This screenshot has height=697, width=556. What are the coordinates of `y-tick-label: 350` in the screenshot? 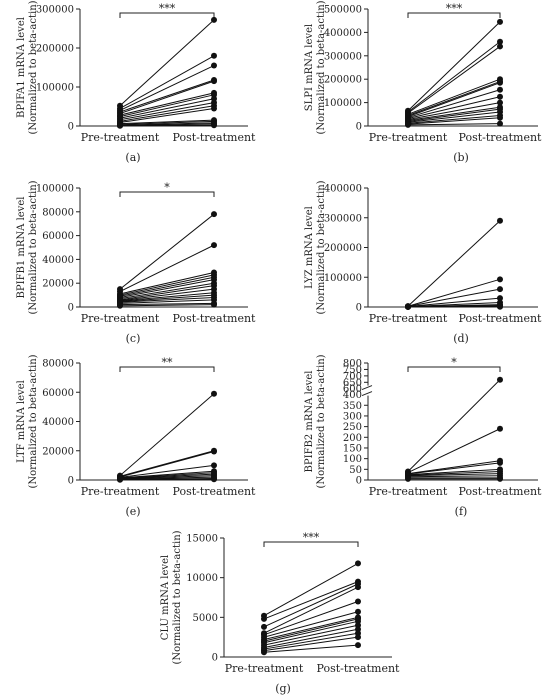 It's located at (352, 406).